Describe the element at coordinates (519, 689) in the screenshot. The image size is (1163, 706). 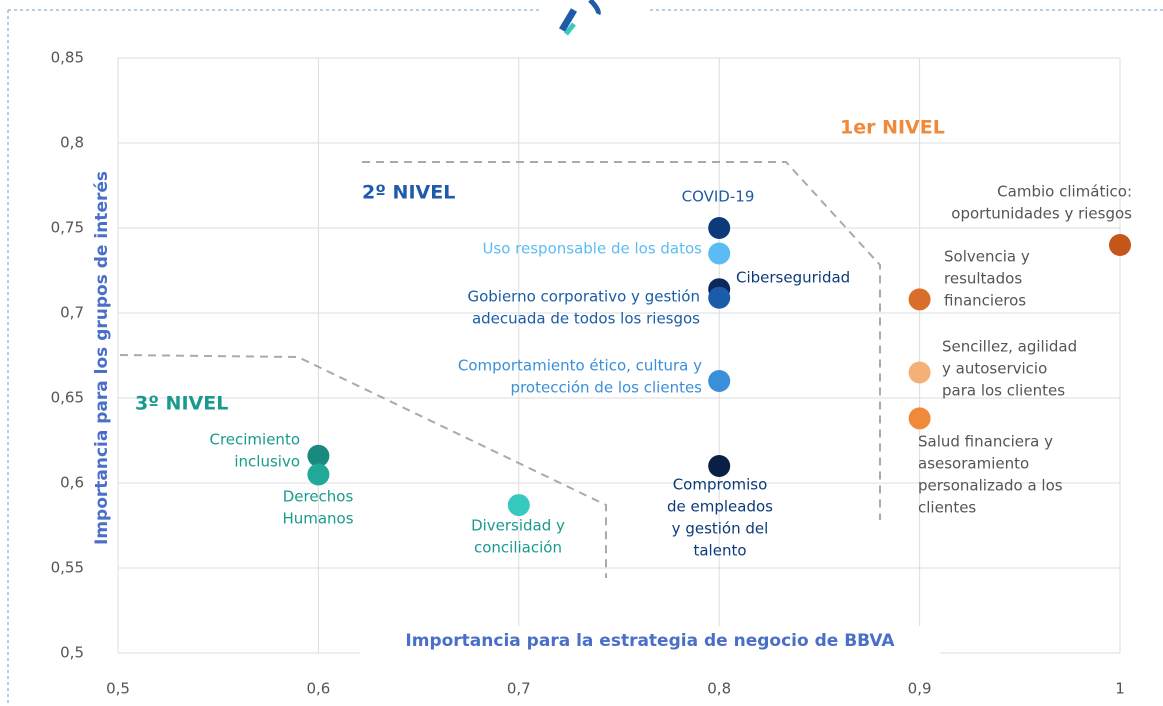
I see `x-tick-label: 0,7` at that location.